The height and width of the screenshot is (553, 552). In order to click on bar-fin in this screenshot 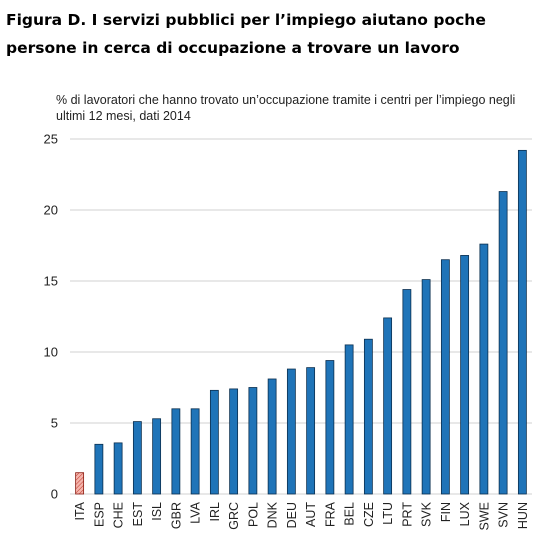, I will do `click(445, 377)`.